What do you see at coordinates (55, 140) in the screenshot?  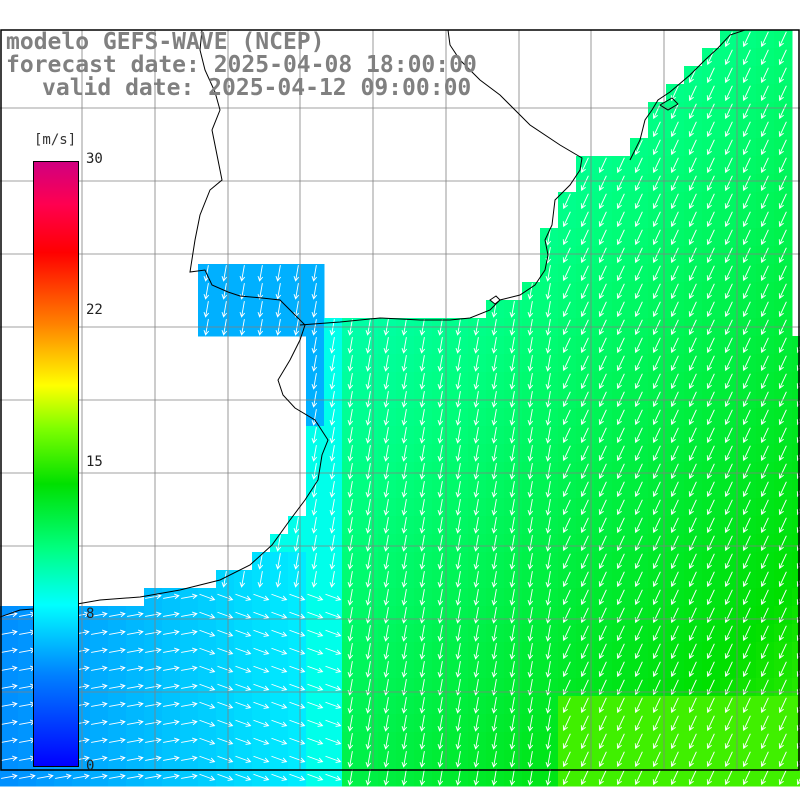 I see `colorbar-unit: [m/s]` at bounding box center [55, 140].